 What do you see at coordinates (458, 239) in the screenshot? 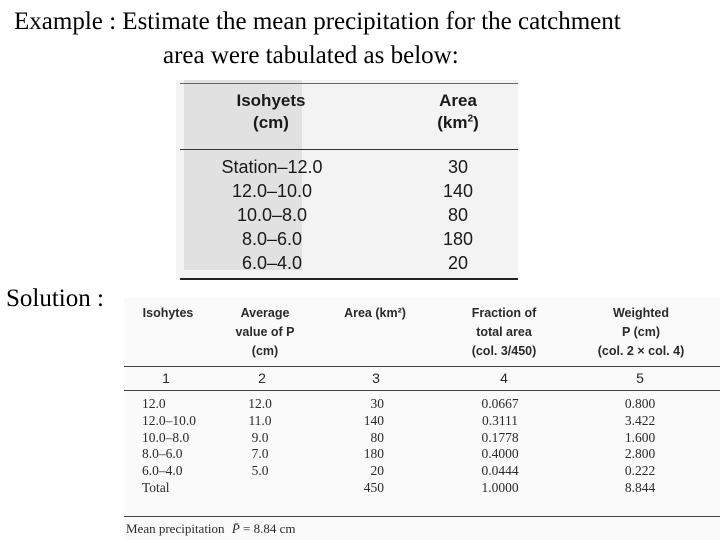
I see `area-cell: 180` at bounding box center [458, 239].